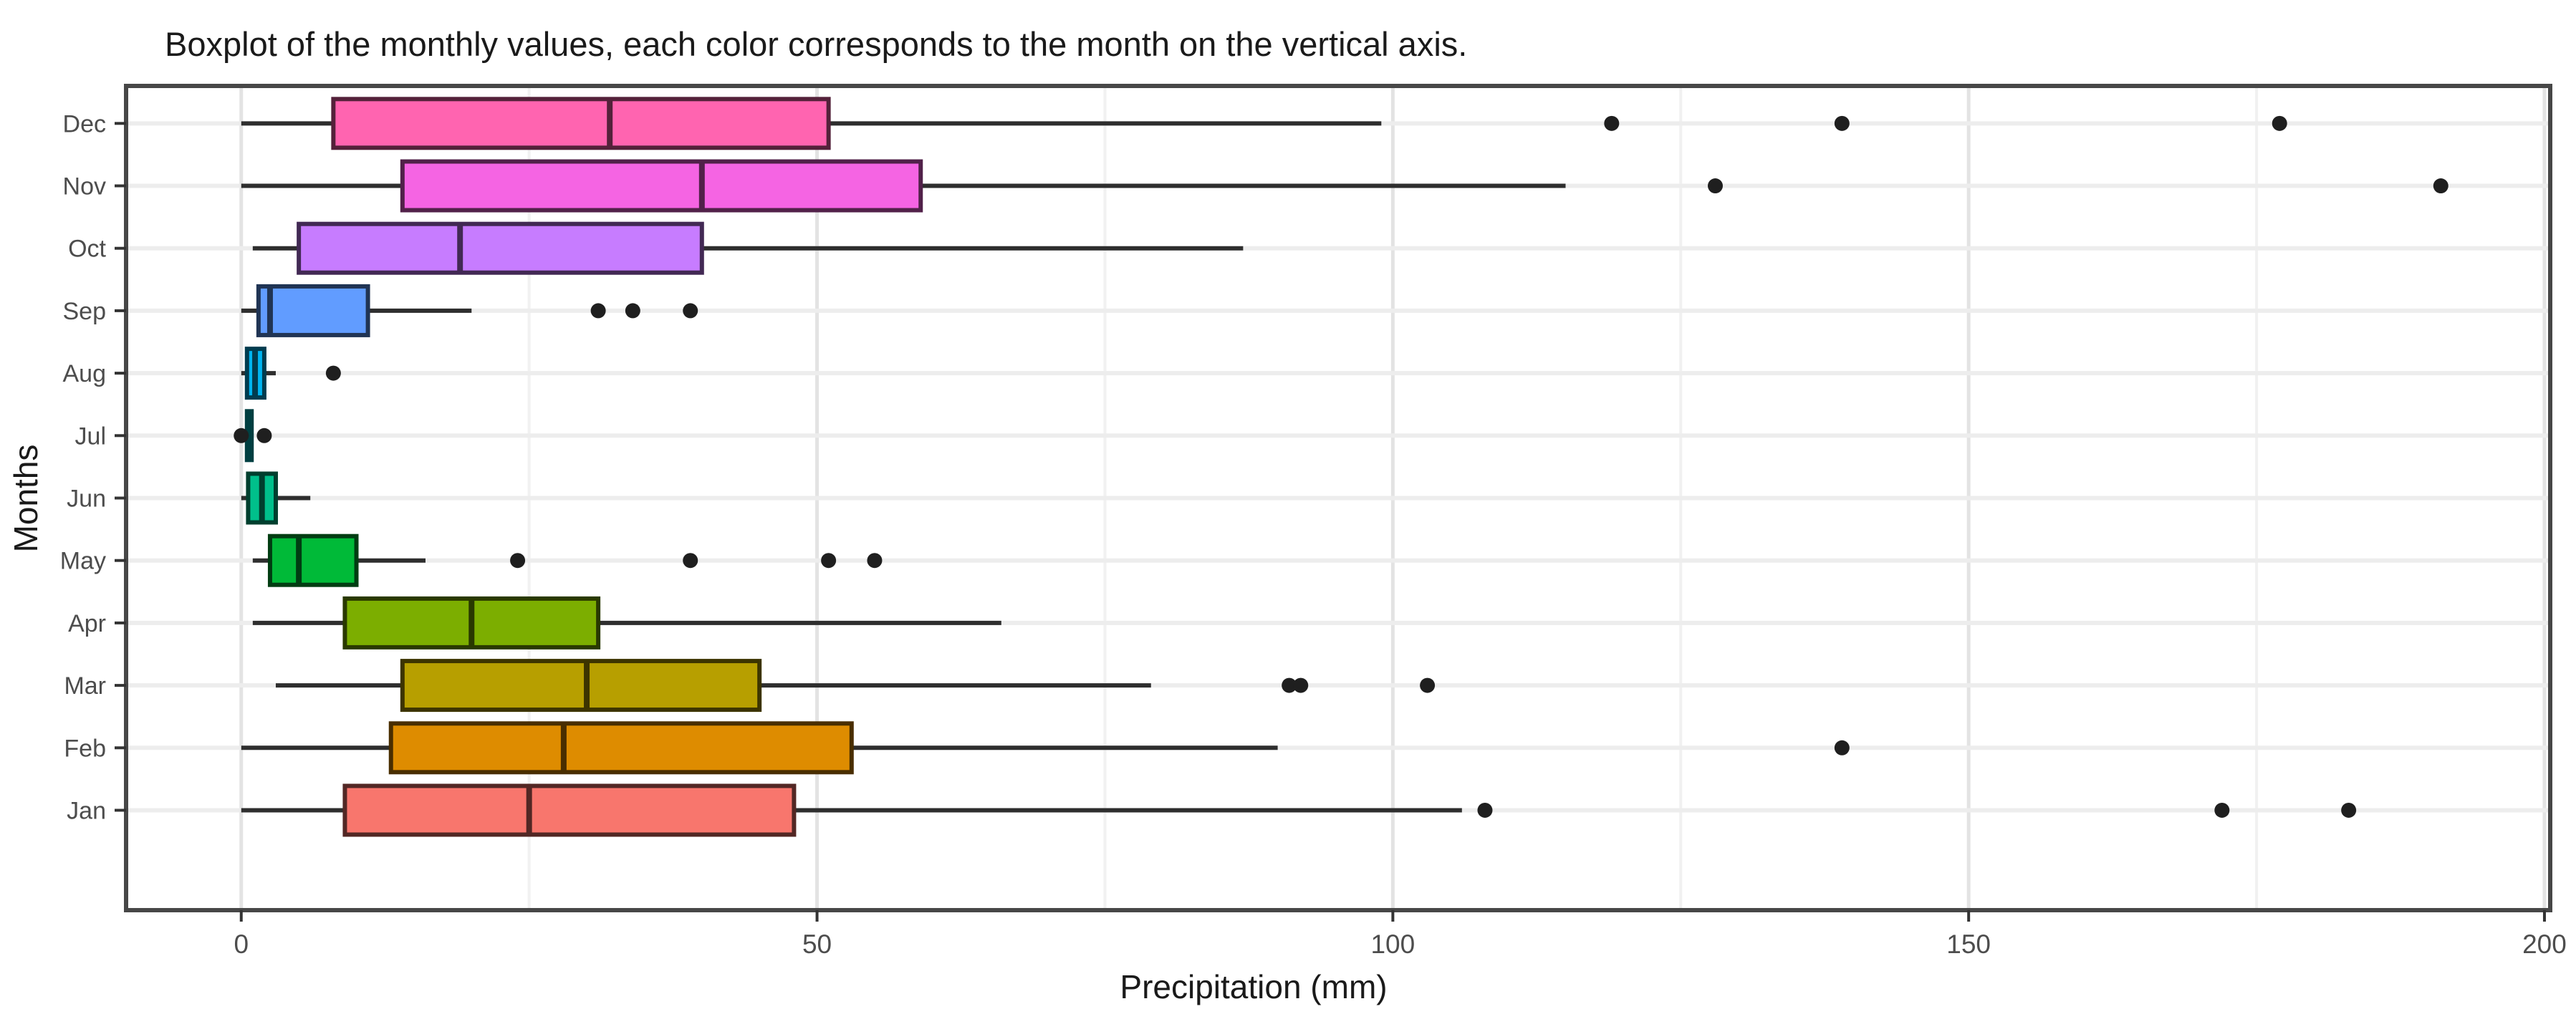 The width and height of the screenshot is (2576, 1014). What do you see at coordinates (85, 187) in the screenshot?
I see `y-tick-label-nov: Nov` at bounding box center [85, 187].